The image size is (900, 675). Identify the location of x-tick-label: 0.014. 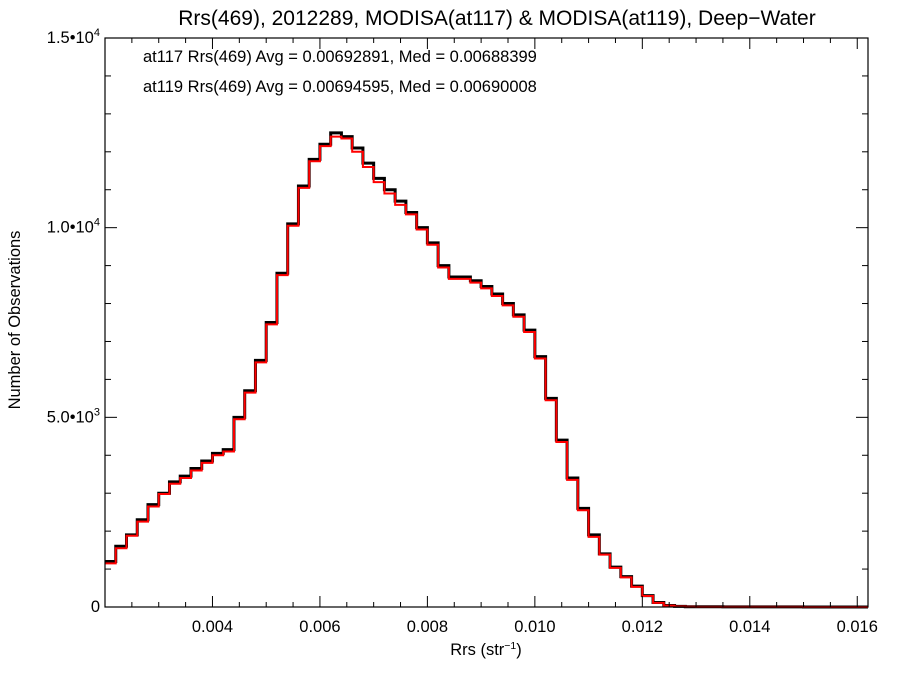
(749, 627).